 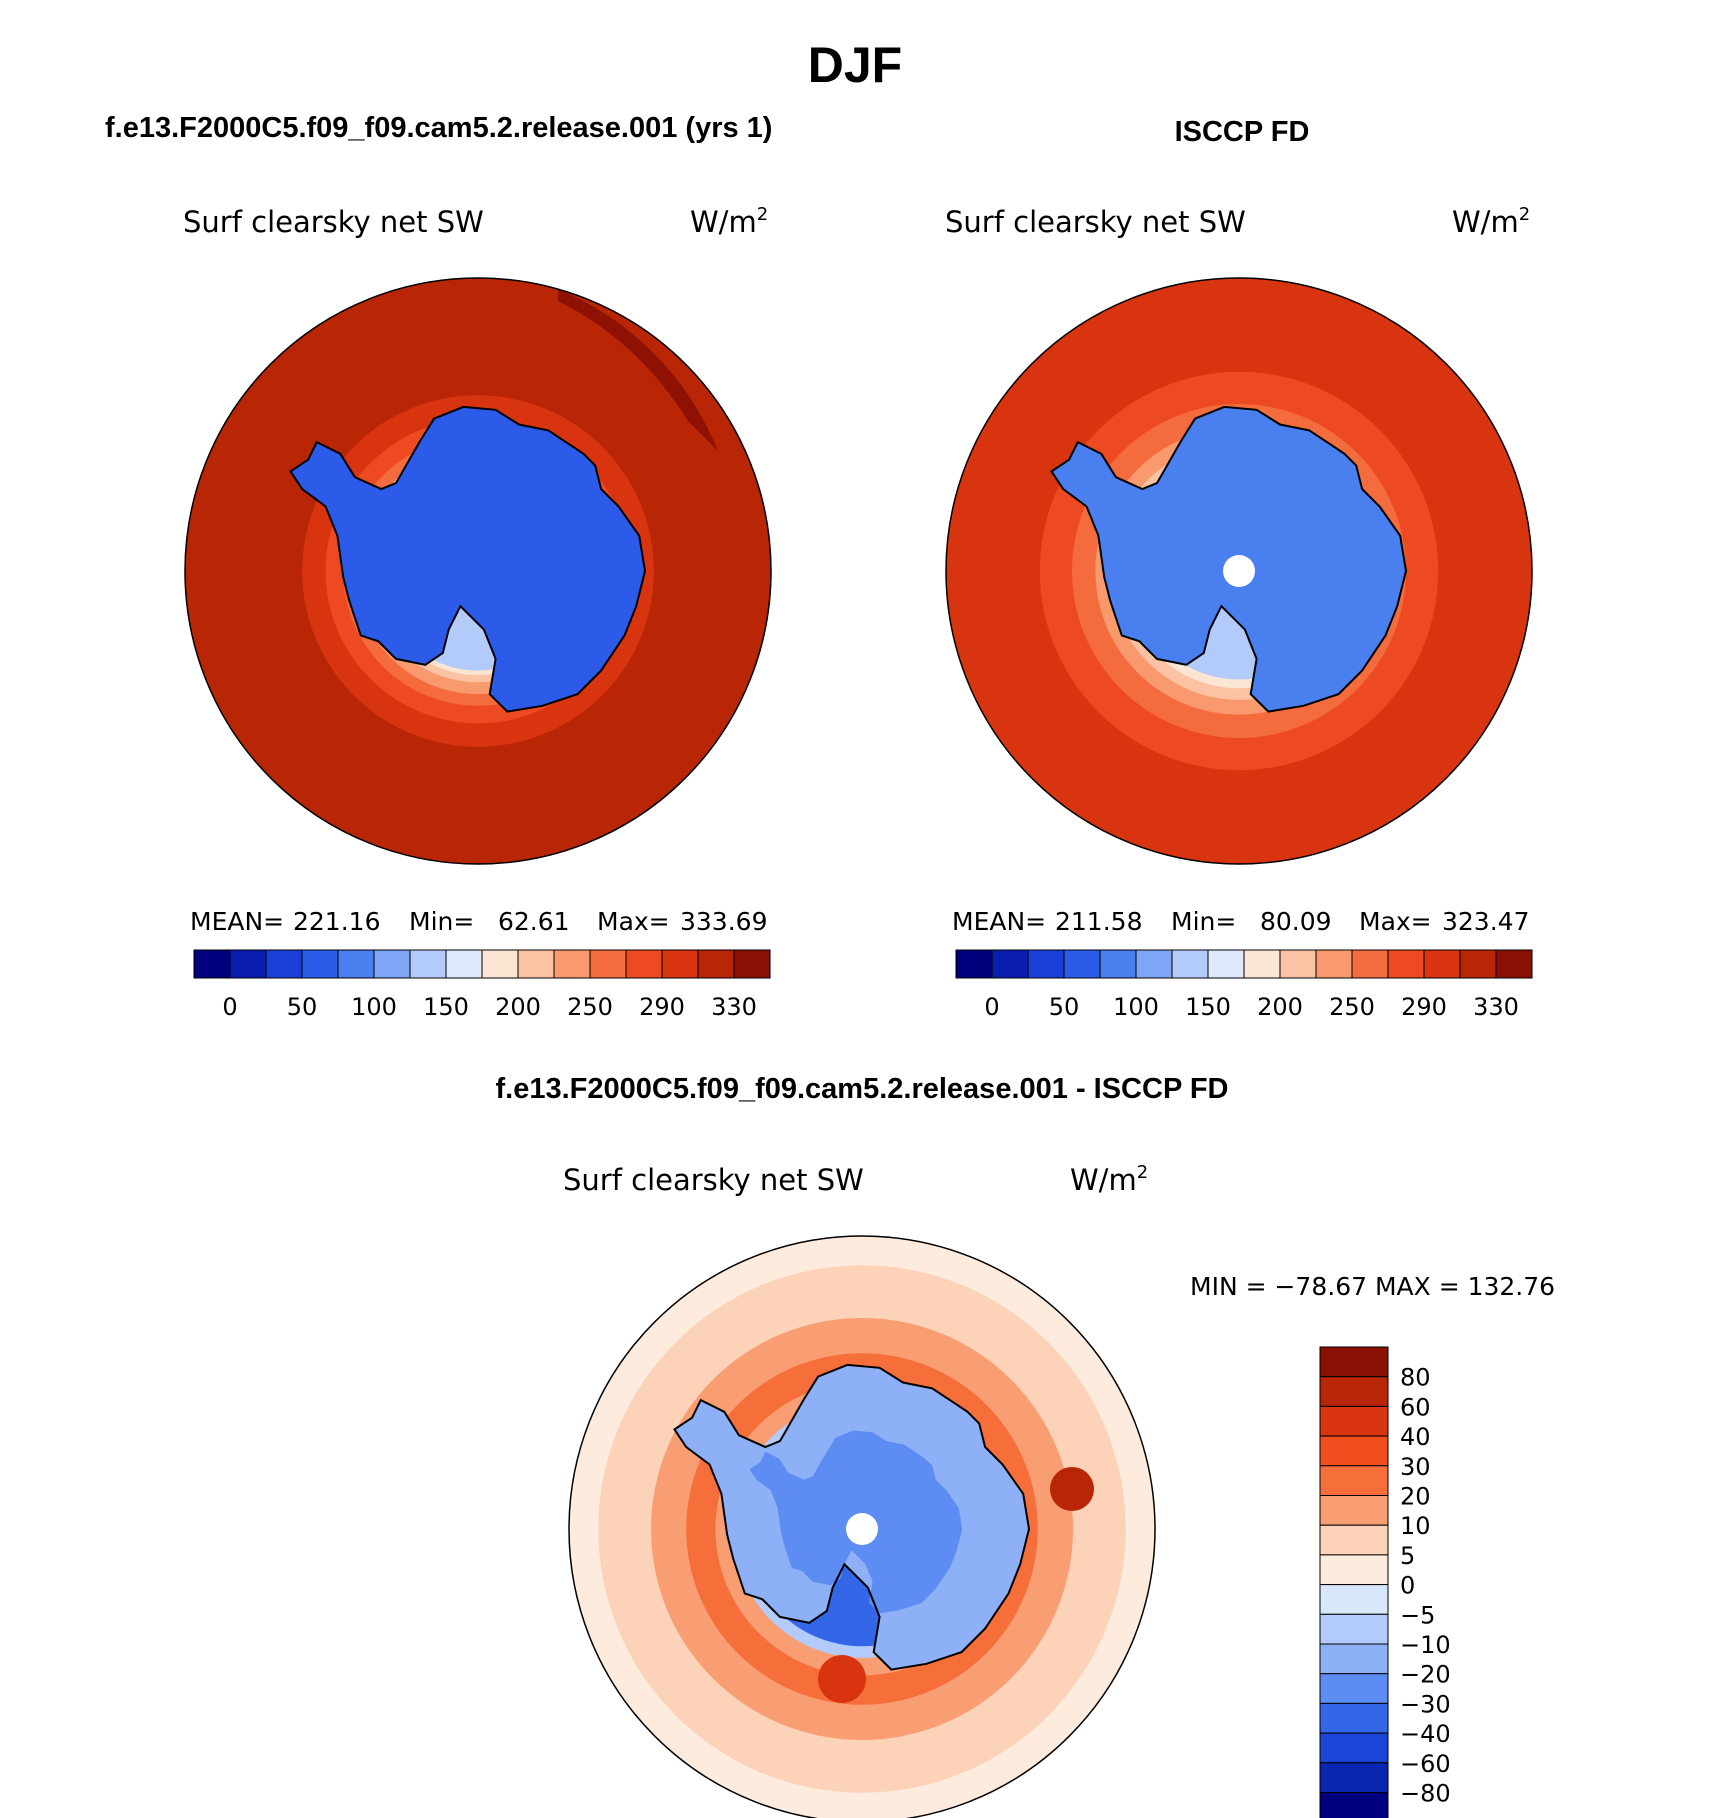 I want to click on cbar-tick-label: 30, so click(x=1415, y=1467).